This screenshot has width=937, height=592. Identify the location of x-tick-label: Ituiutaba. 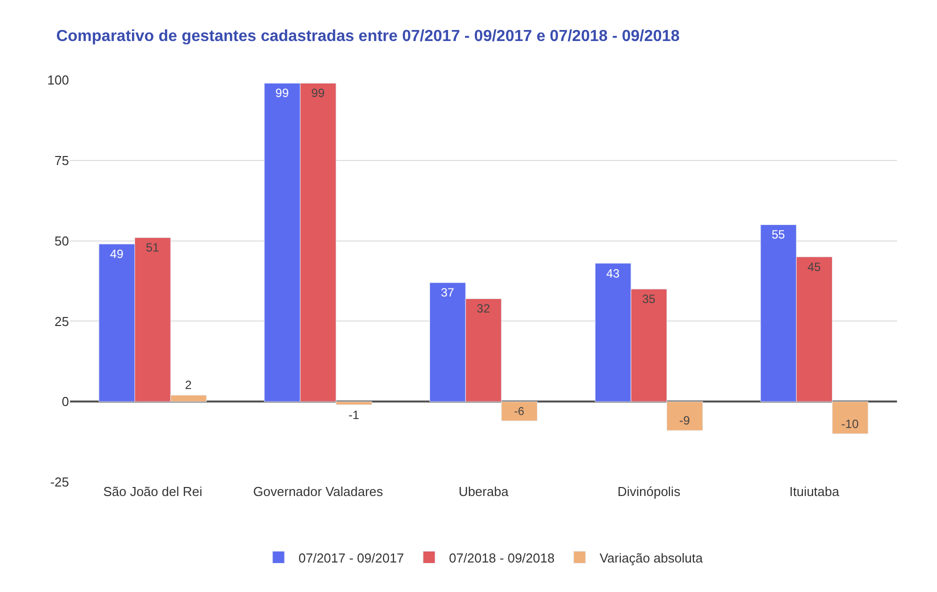
(814, 491).